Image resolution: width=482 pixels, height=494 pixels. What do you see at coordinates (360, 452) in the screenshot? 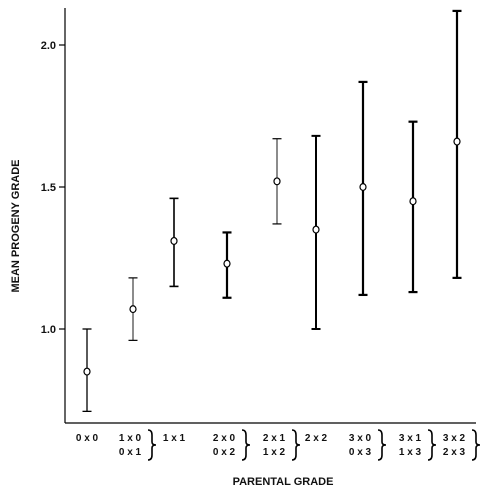
I see `x-category-label: 0 x 3` at bounding box center [360, 452].